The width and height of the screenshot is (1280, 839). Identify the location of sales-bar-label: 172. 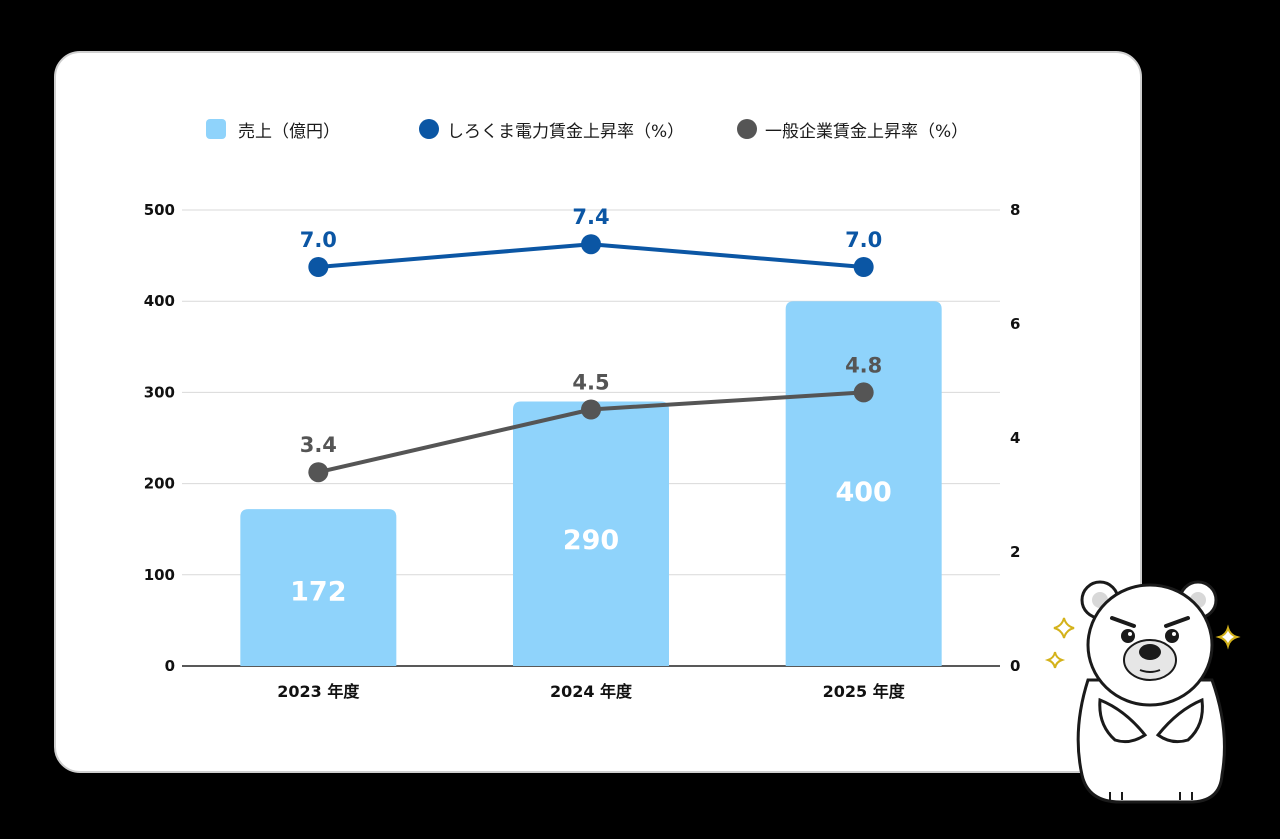
(318, 592).